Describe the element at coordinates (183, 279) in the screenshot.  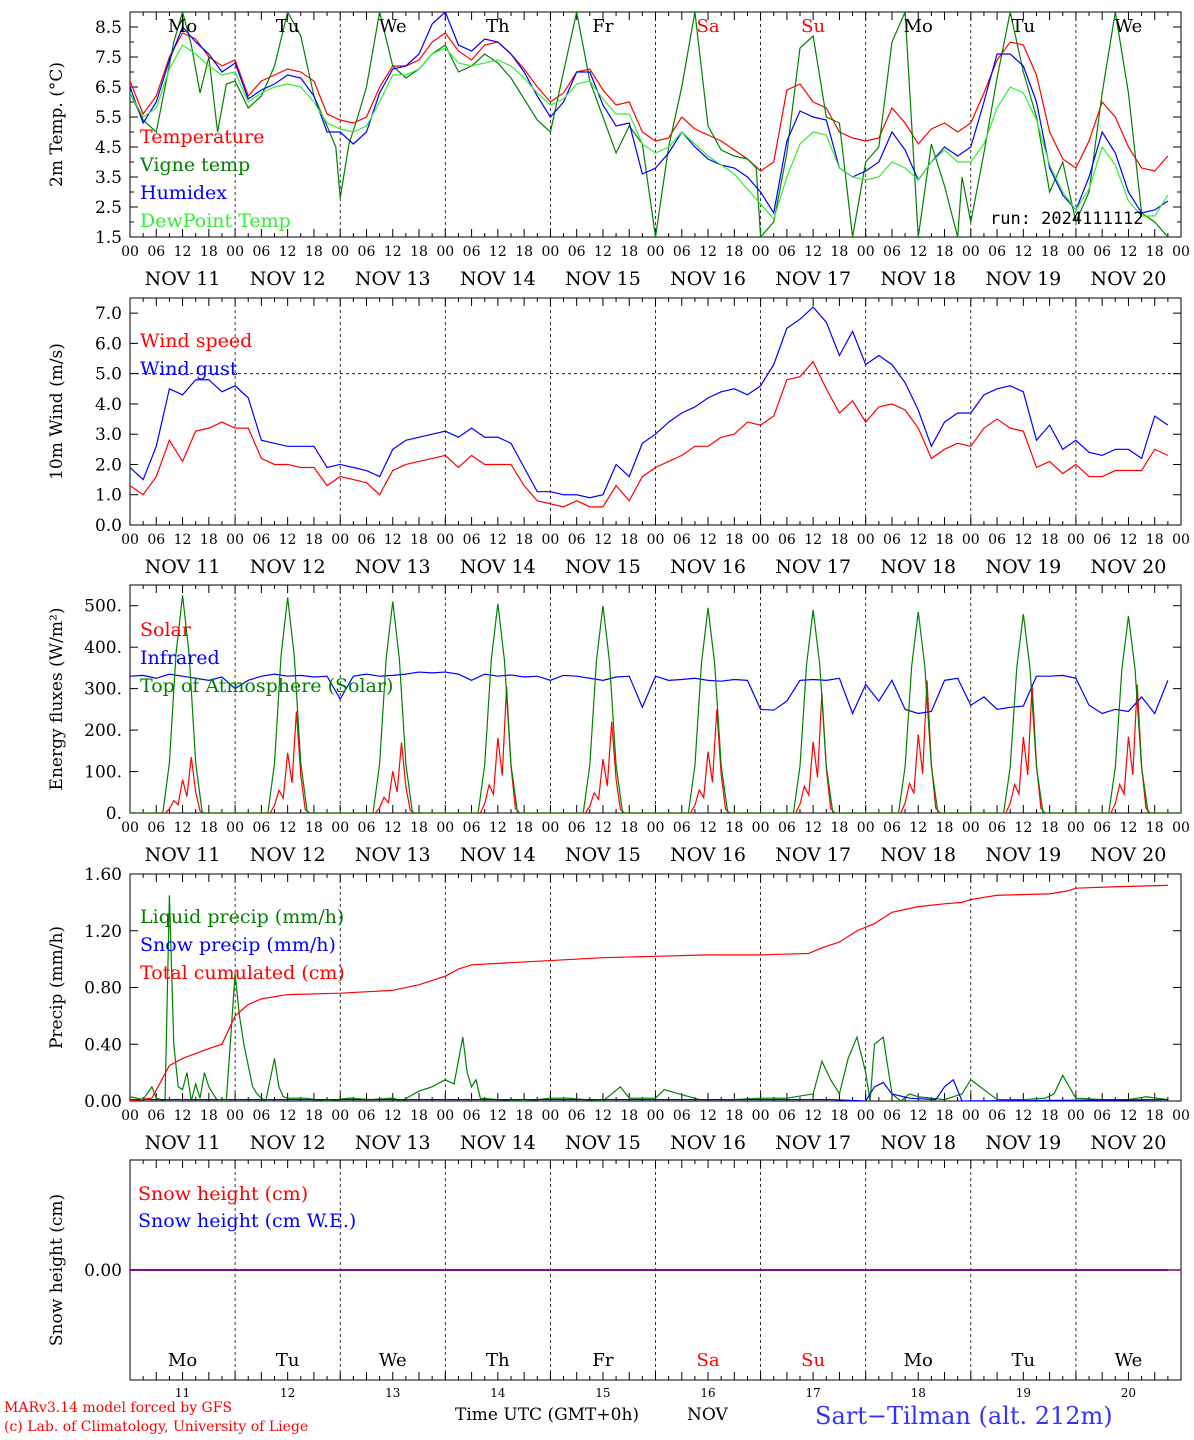
I see `day-axis-label: NOV 11` at that location.